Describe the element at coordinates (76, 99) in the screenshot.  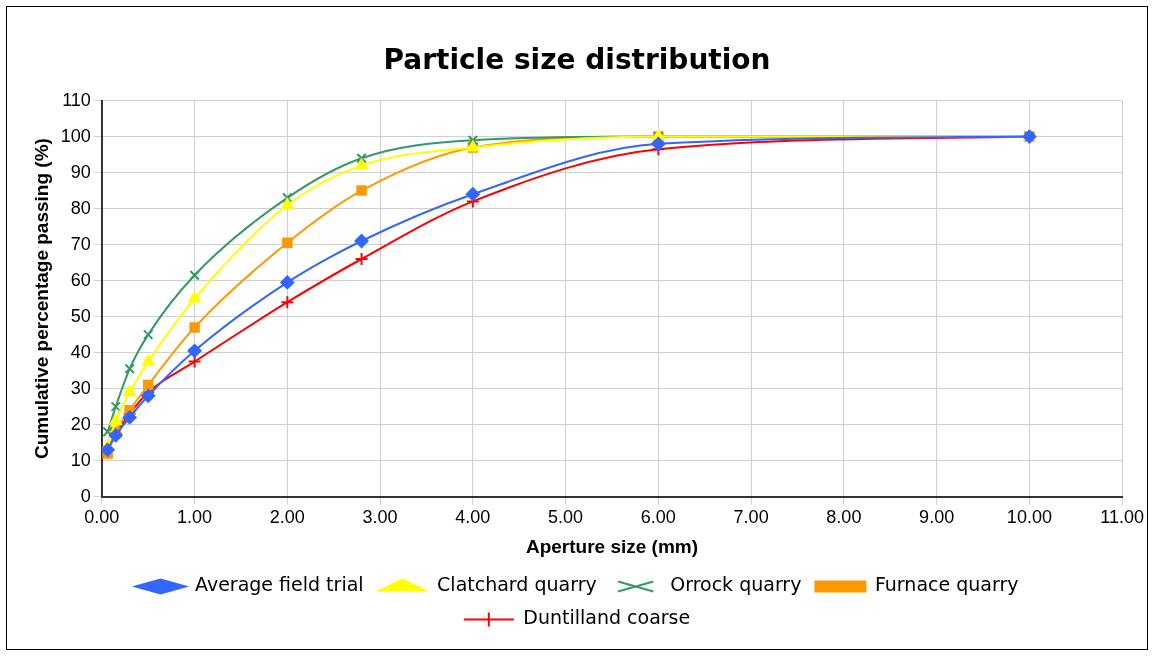
I see `y-tick-label: 110` at that location.